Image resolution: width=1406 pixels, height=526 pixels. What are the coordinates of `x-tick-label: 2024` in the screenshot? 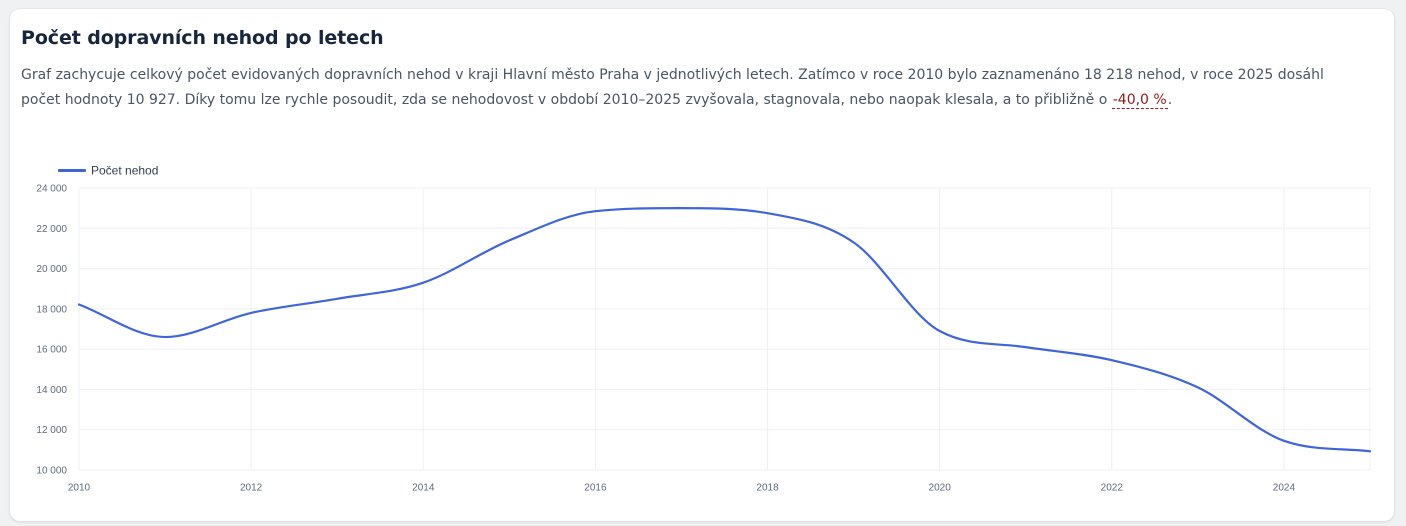 It's located at (1284, 488).